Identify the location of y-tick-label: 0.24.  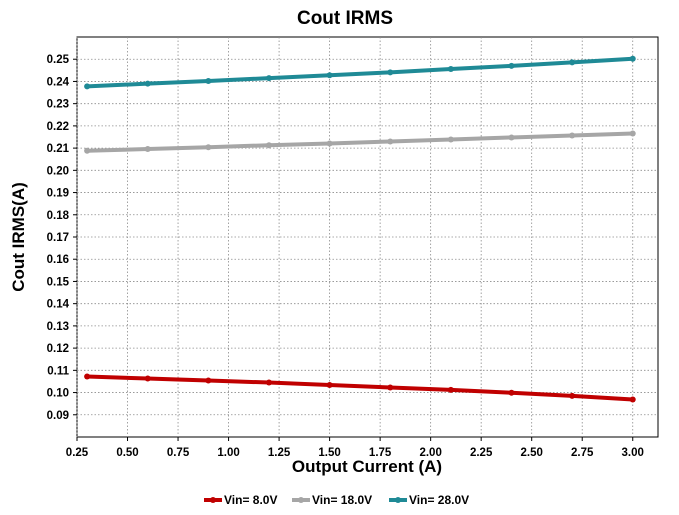
(58, 82).